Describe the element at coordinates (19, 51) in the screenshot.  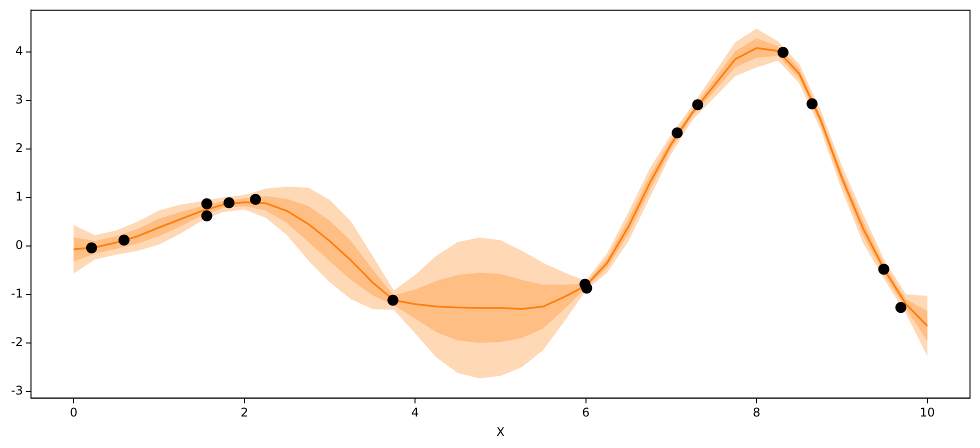
I see `y-tick-label: 4` at that location.